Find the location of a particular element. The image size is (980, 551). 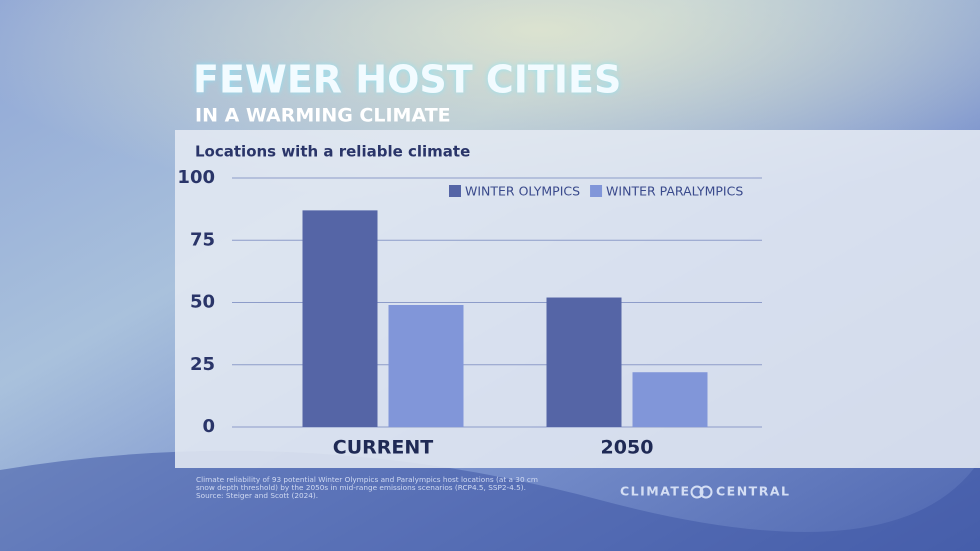

y-tick-label: 0 is located at coordinates (208, 426).